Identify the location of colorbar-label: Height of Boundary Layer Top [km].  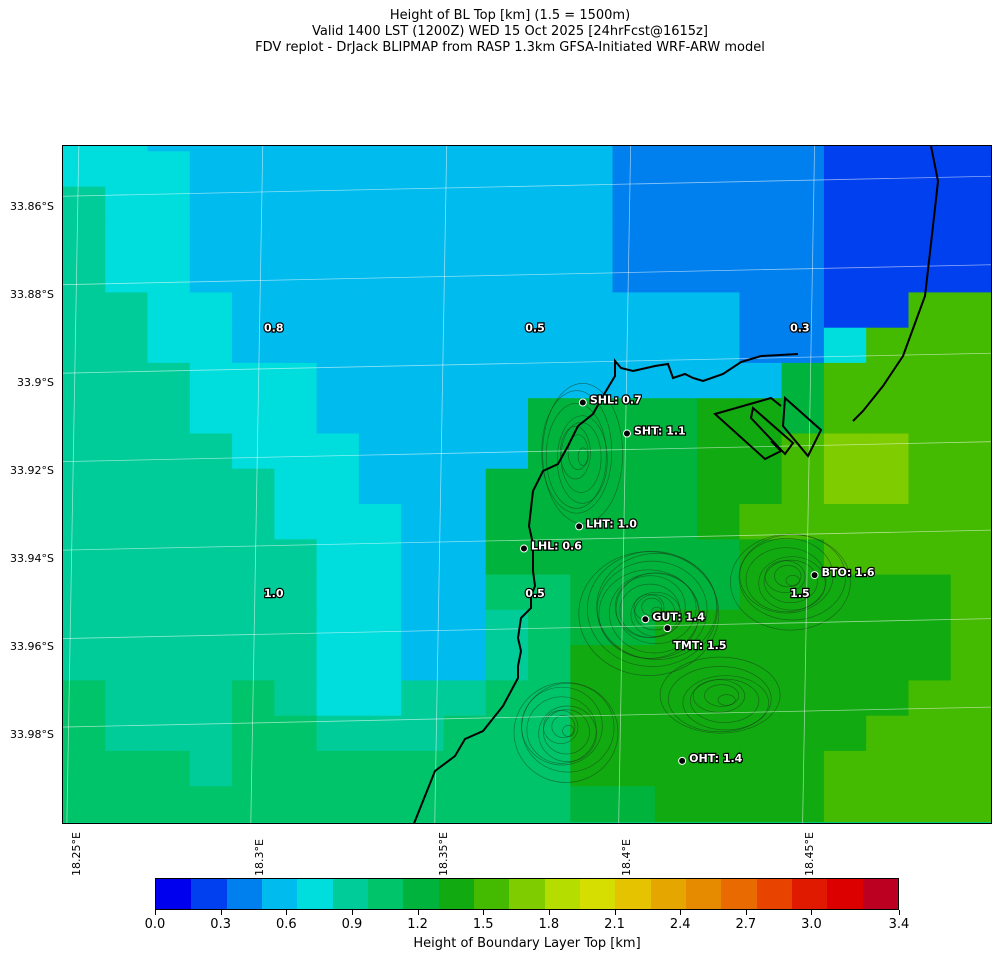
(527, 943).